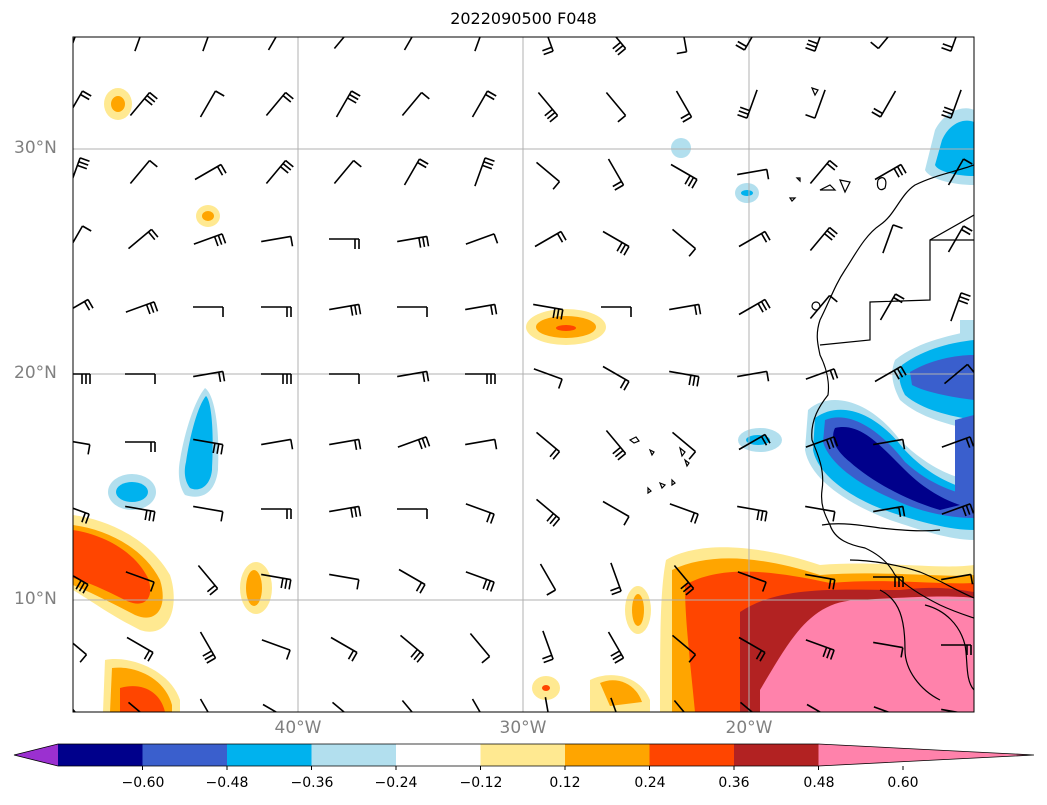  Describe the element at coordinates (817, 629) in the screenshot. I see `positive-anomaly-region` at that location.